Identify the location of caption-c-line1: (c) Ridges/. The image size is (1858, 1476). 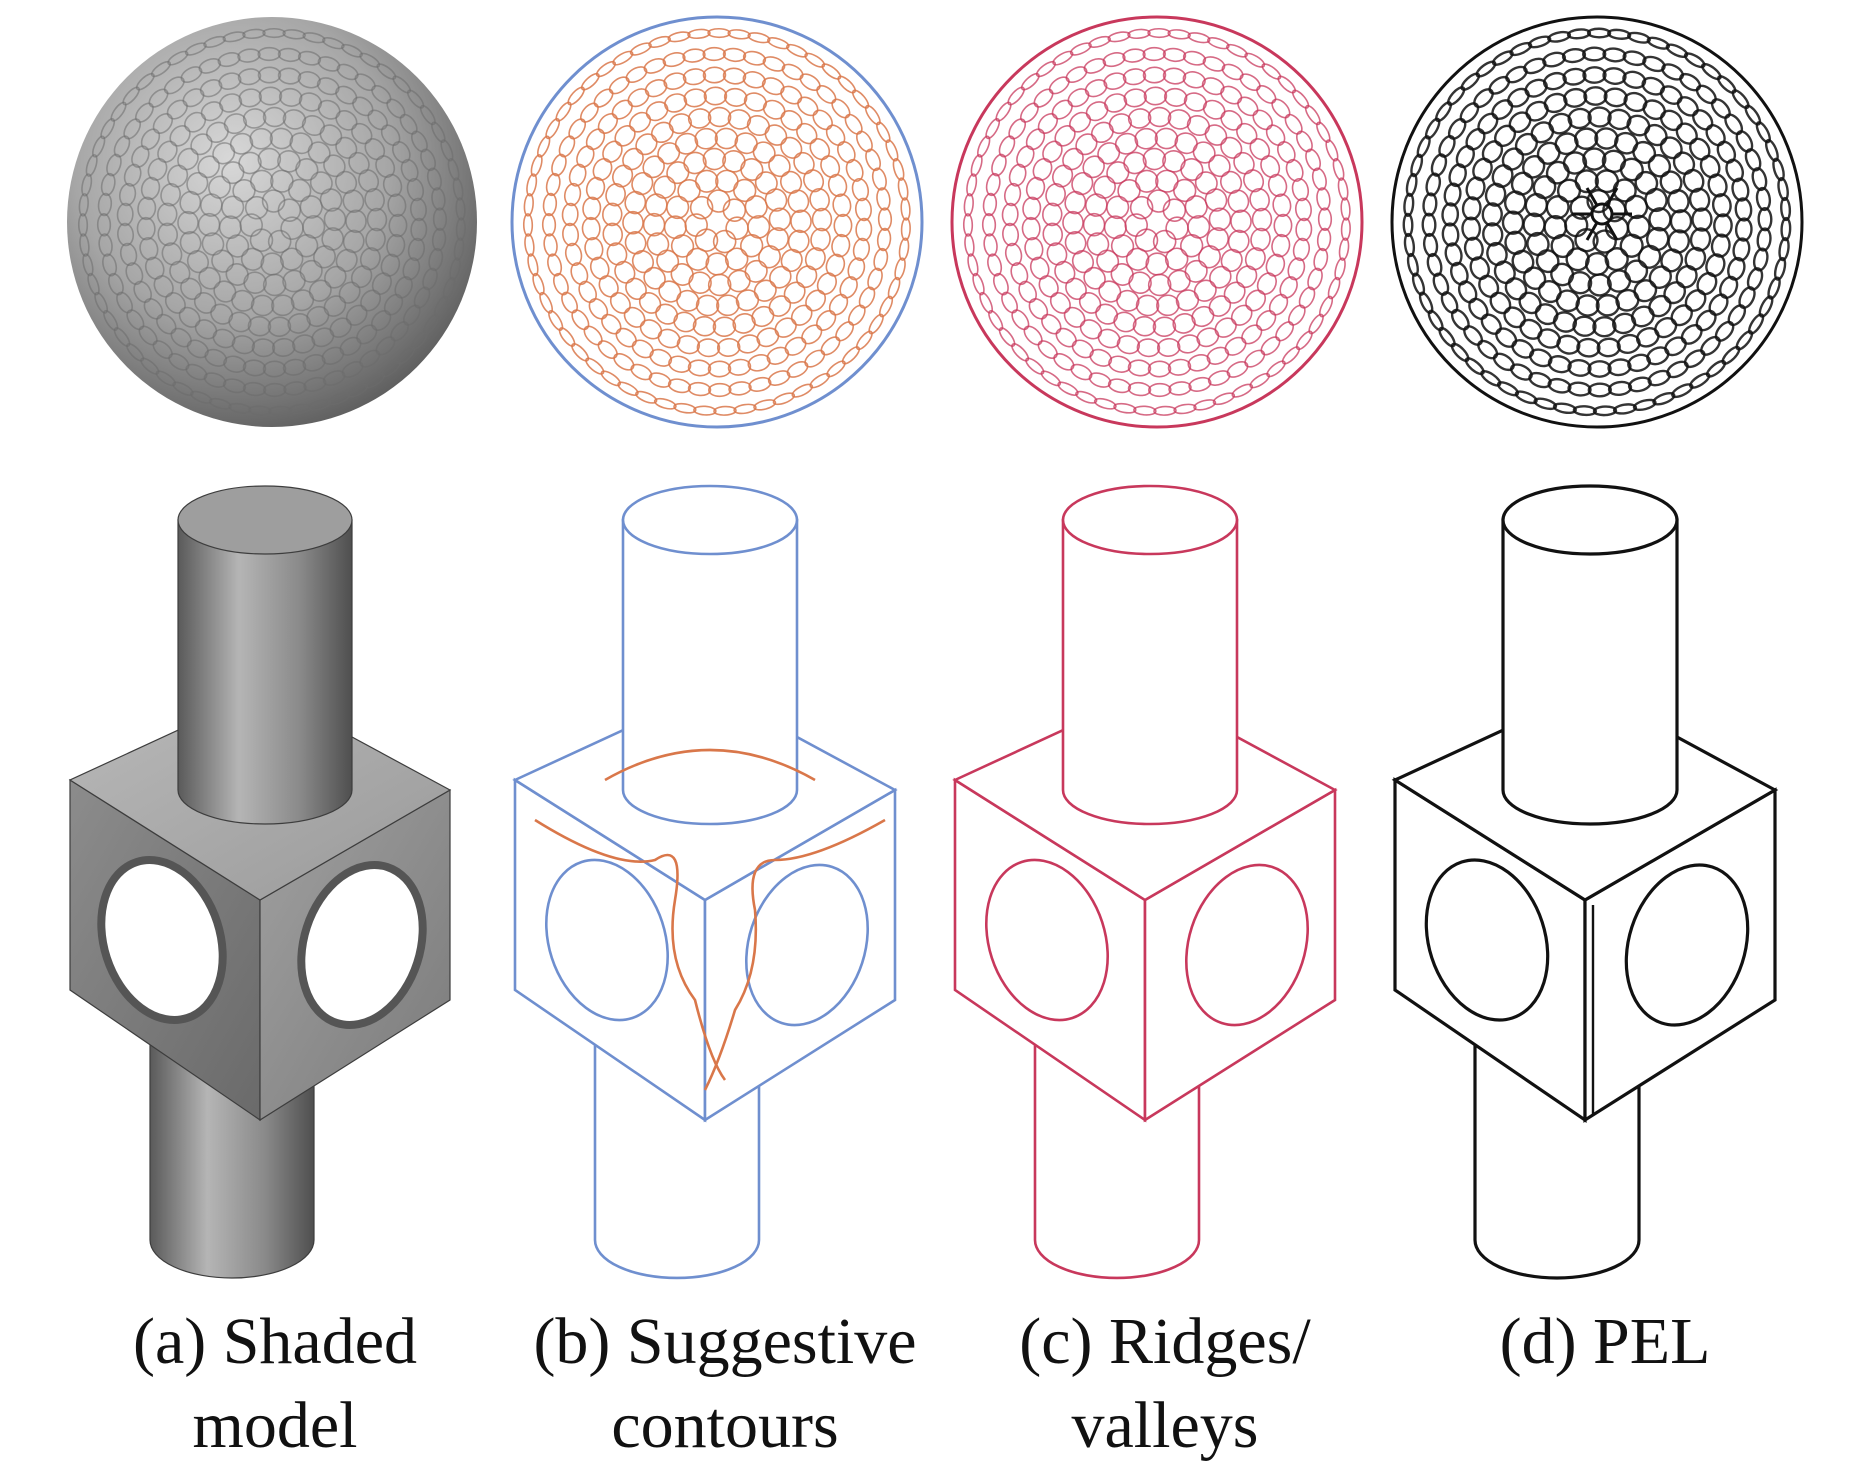
(1165, 1341).